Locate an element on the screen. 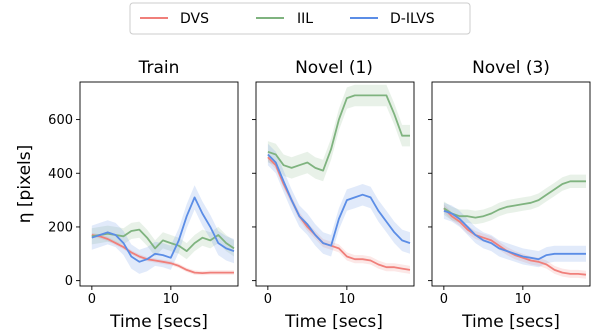 The height and width of the screenshot is (333, 596). y-tick-label: 0 is located at coordinates (69, 281).